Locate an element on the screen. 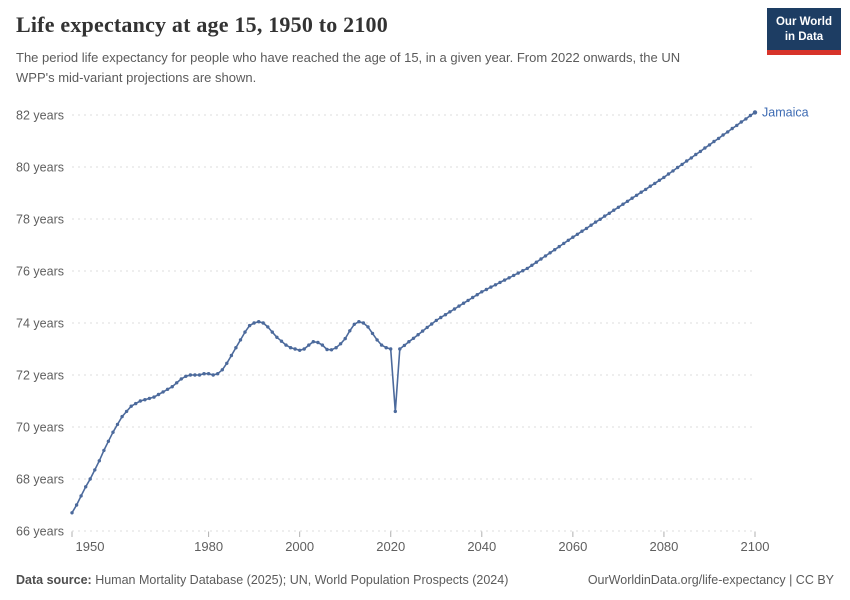 This screenshot has height=600, width=850. entity-label: Jamaica is located at coordinates (785, 112).